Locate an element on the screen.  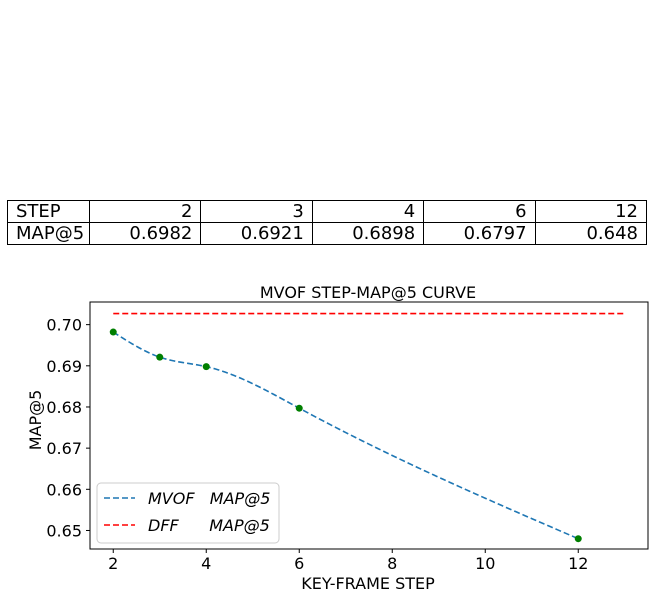
x-tick-label: 12 is located at coordinates (578, 563).